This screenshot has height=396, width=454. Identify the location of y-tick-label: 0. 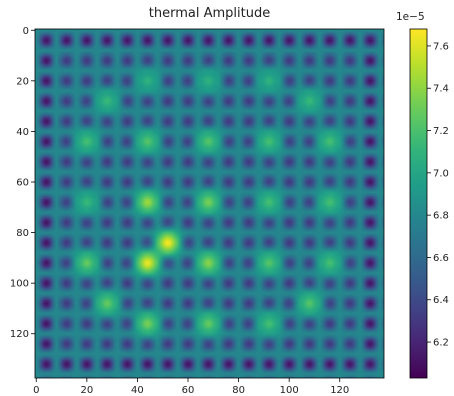
(26, 31).